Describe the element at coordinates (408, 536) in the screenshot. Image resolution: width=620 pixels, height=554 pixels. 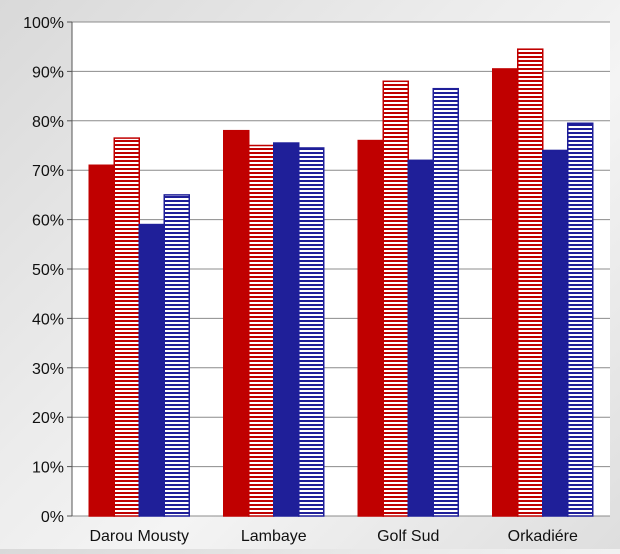
I see `category-label: Golf Sud` at that location.